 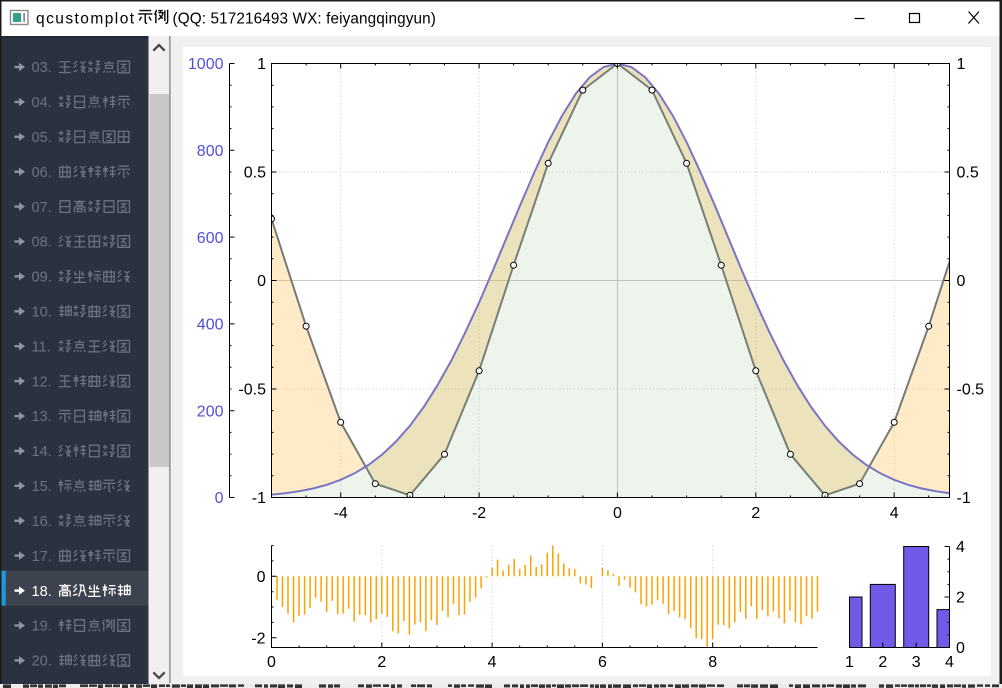 I want to click on svg-text: 200, so click(x=210, y=411).